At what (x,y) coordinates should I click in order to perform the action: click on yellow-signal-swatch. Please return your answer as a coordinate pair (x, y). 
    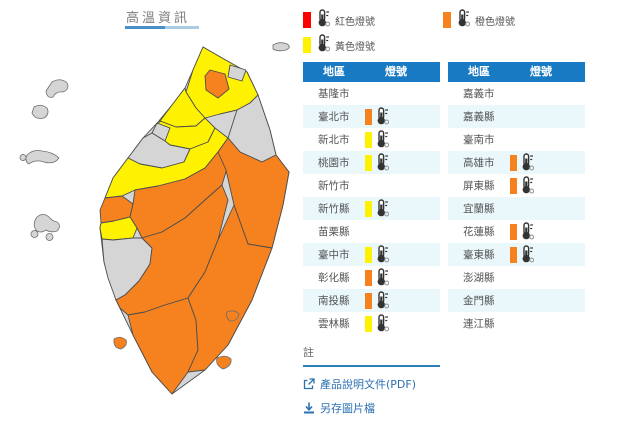
    Looking at the image, I should click on (307, 45).